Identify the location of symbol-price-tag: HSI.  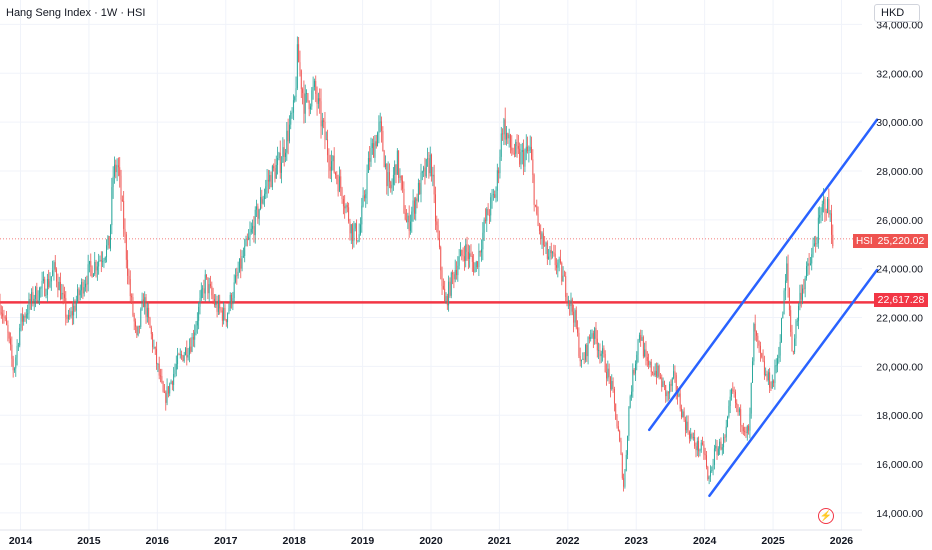
(864, 241).